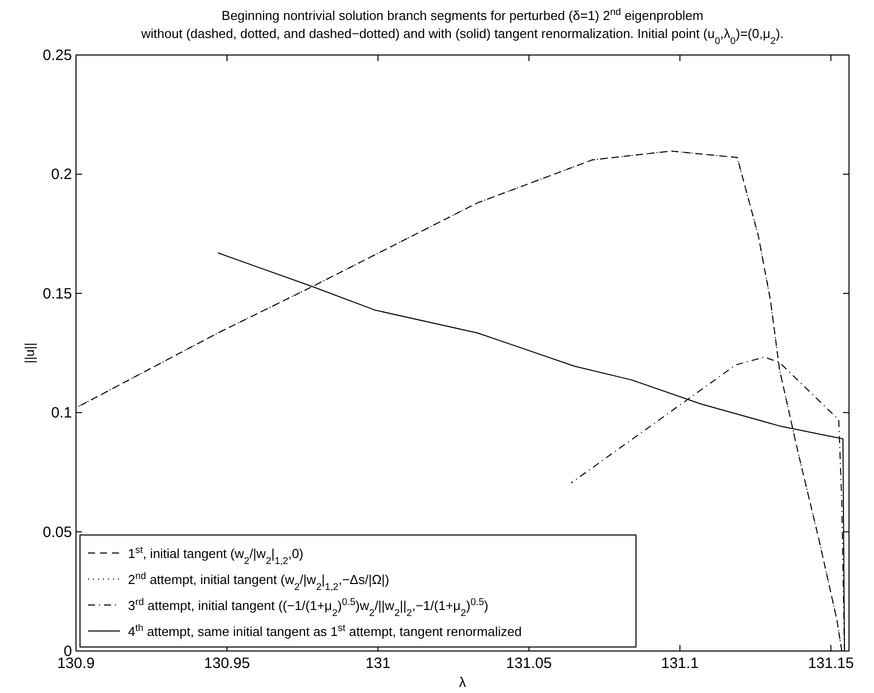  Describe the element at coordinates (308, 607) in the screenshot. I see `text: 3$^{rd}$ attempt, initial tangent ((−1/(1+μ$_{2}$)$^{0.5}$)w$_{2}$/||w$_{2}$||$_{2}$,−1/(1+μ$_{2}$)$^{0.5}$)` at that location.